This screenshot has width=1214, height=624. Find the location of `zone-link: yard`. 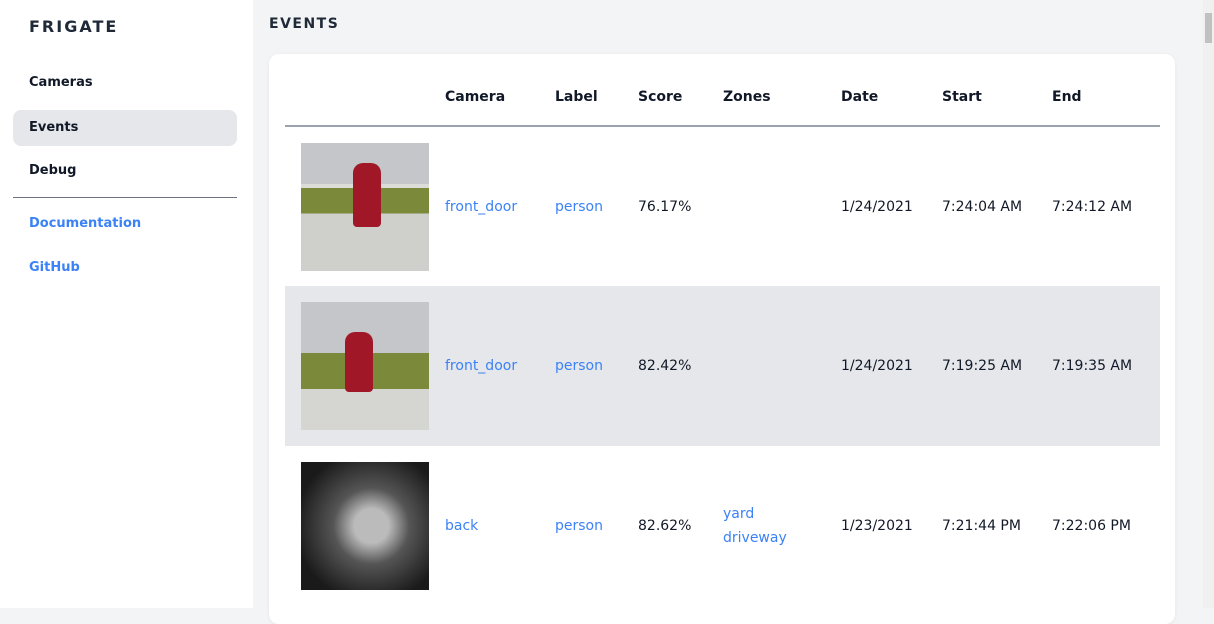

zone-link: yard is located at coordinates (739, 514).